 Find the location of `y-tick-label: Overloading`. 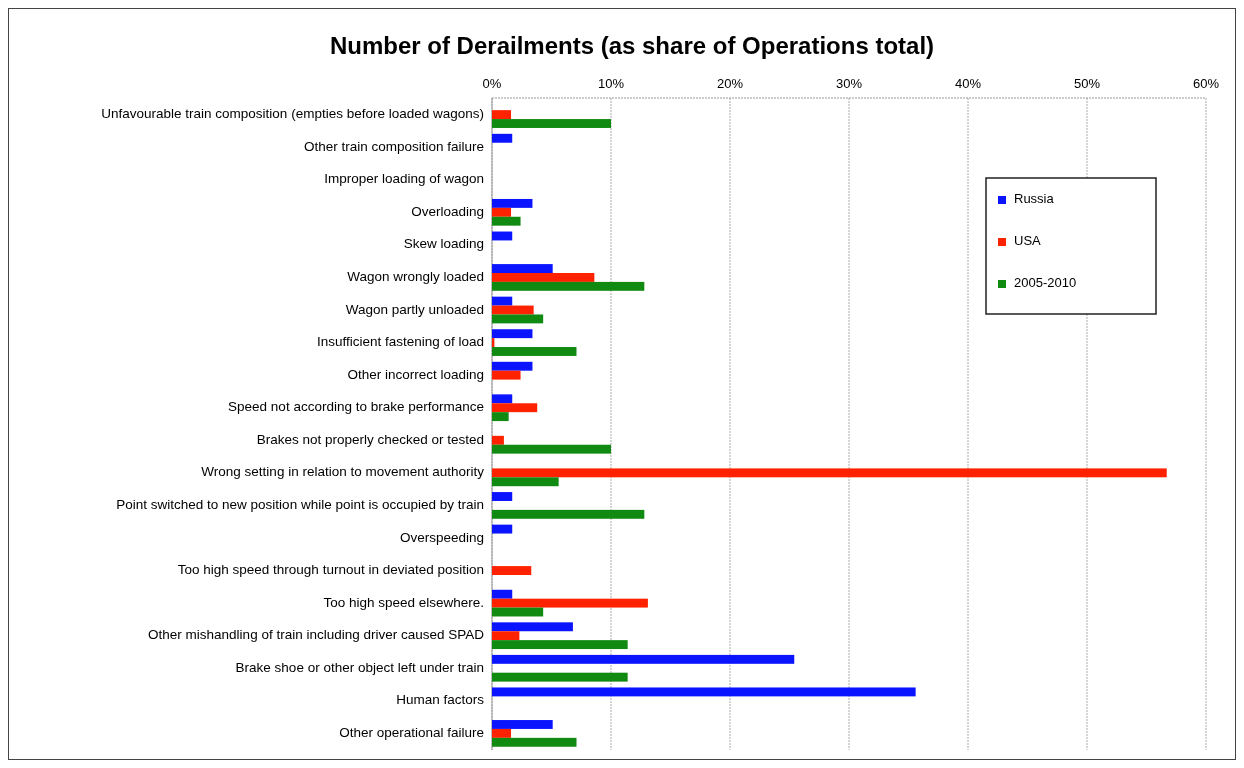

y-tick-label: Overloading is located at coordinates (447, 211).